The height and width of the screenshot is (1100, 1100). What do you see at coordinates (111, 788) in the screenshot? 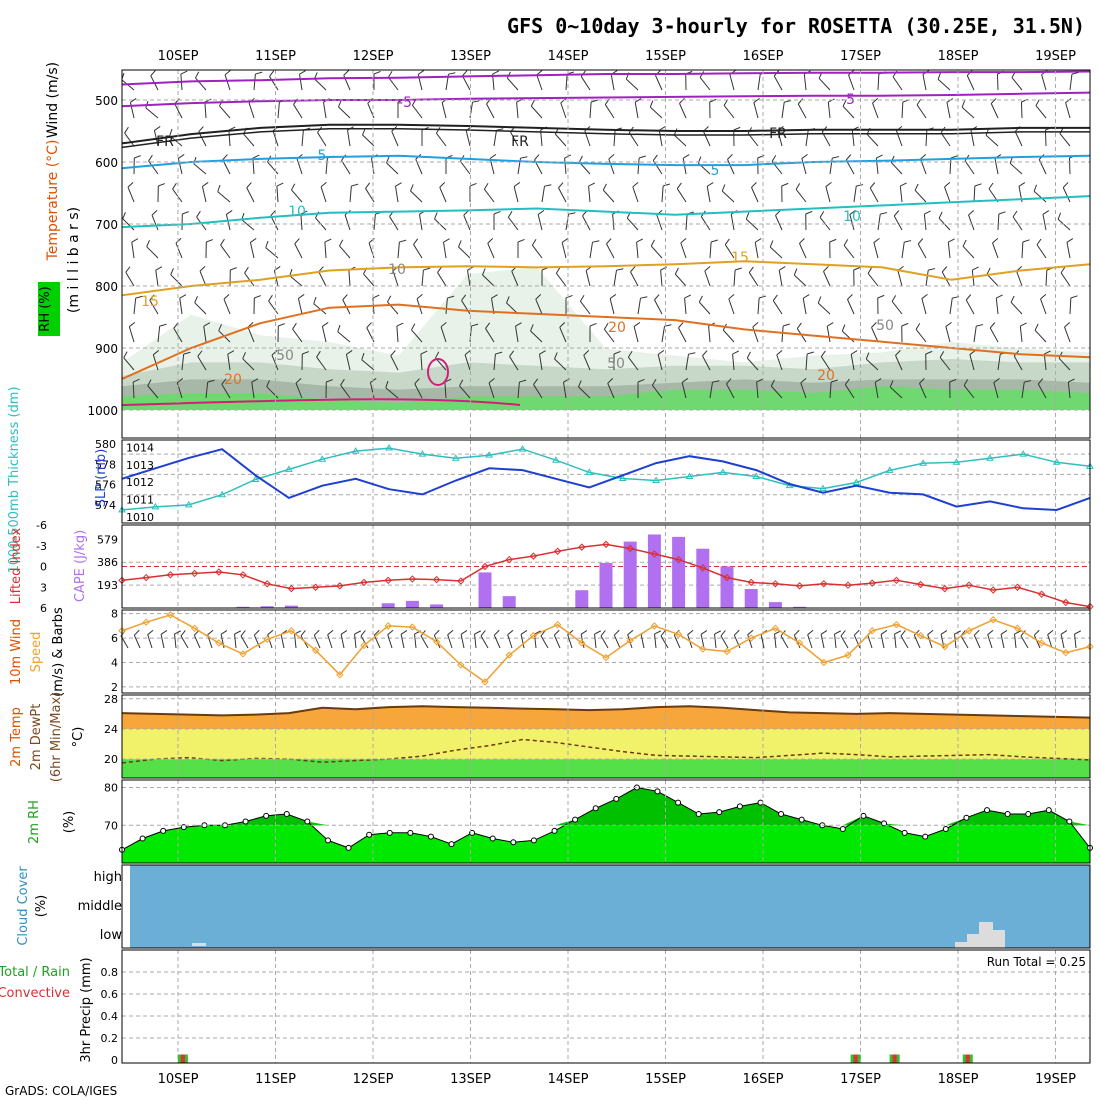
I see `y-tick-label: 80` at bounding box center [111, 788].